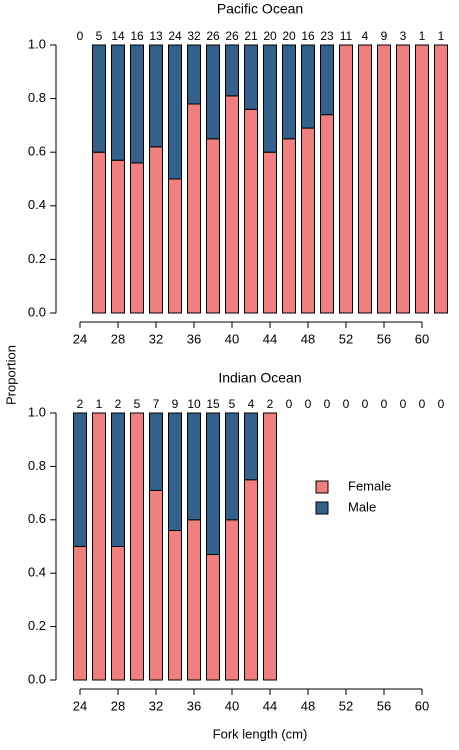  What do you see at coordinates (327, 36) in the screenshot?
I see `count-label: 23` at bounding box center [327, 36].